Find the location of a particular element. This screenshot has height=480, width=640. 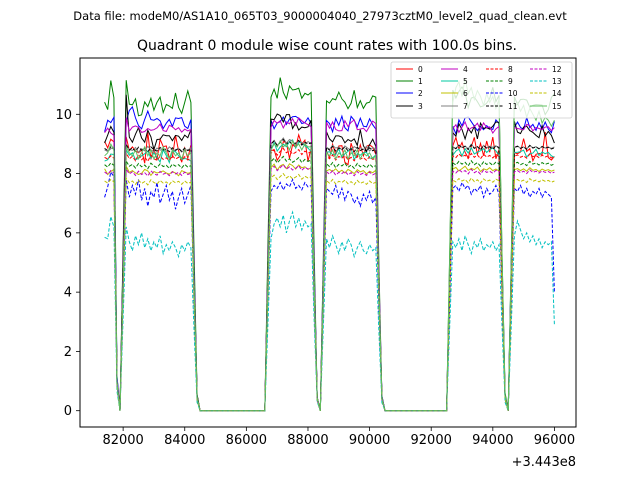

y-tick-label-0: 0 is located at coordinates (68, 411).